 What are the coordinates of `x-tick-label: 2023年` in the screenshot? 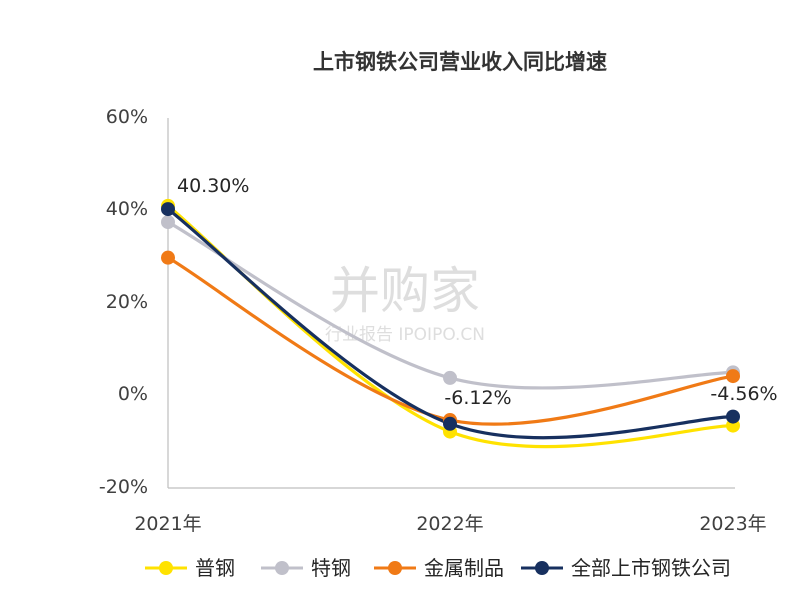 It's located at (732, 524).